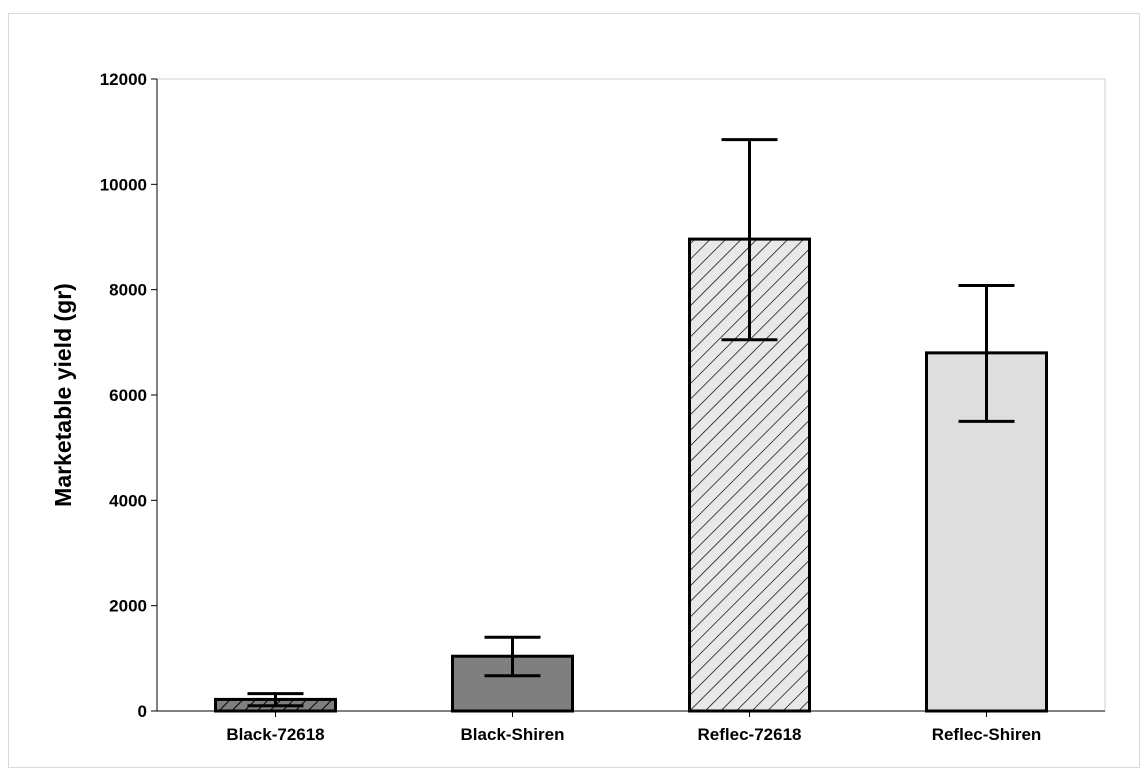 This screenshot has width=1144, height=774. Describe the element at coordinates (750, 734) in the screenshot. I see `x-tick-label: Reflec-72618` at that location.